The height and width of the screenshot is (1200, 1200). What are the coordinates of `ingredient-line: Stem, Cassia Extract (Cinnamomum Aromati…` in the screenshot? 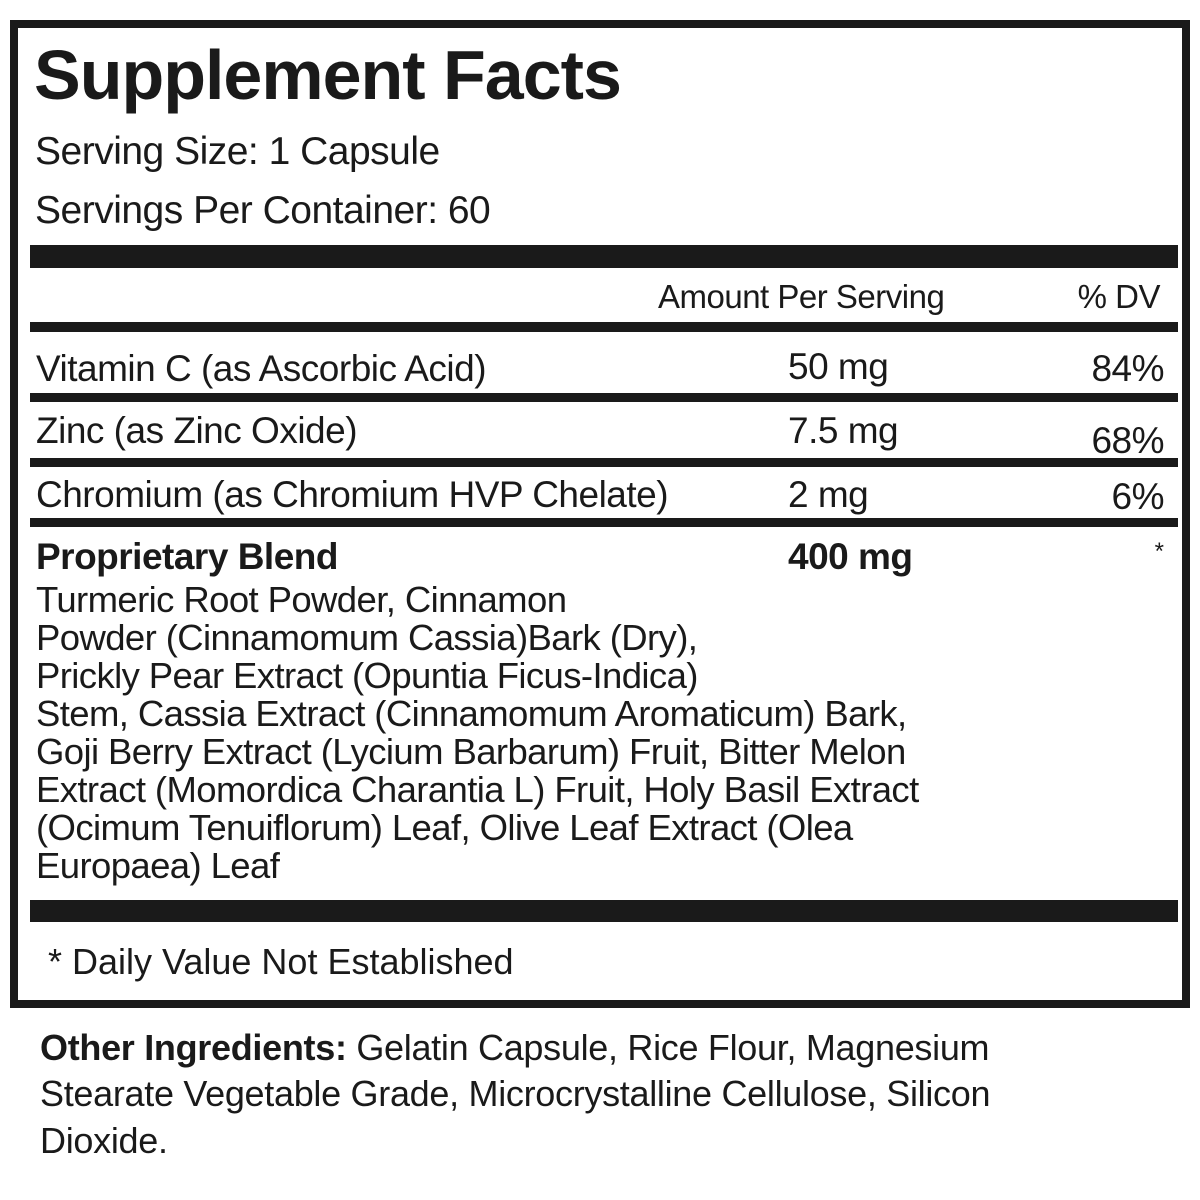 It's located at (471, 713).